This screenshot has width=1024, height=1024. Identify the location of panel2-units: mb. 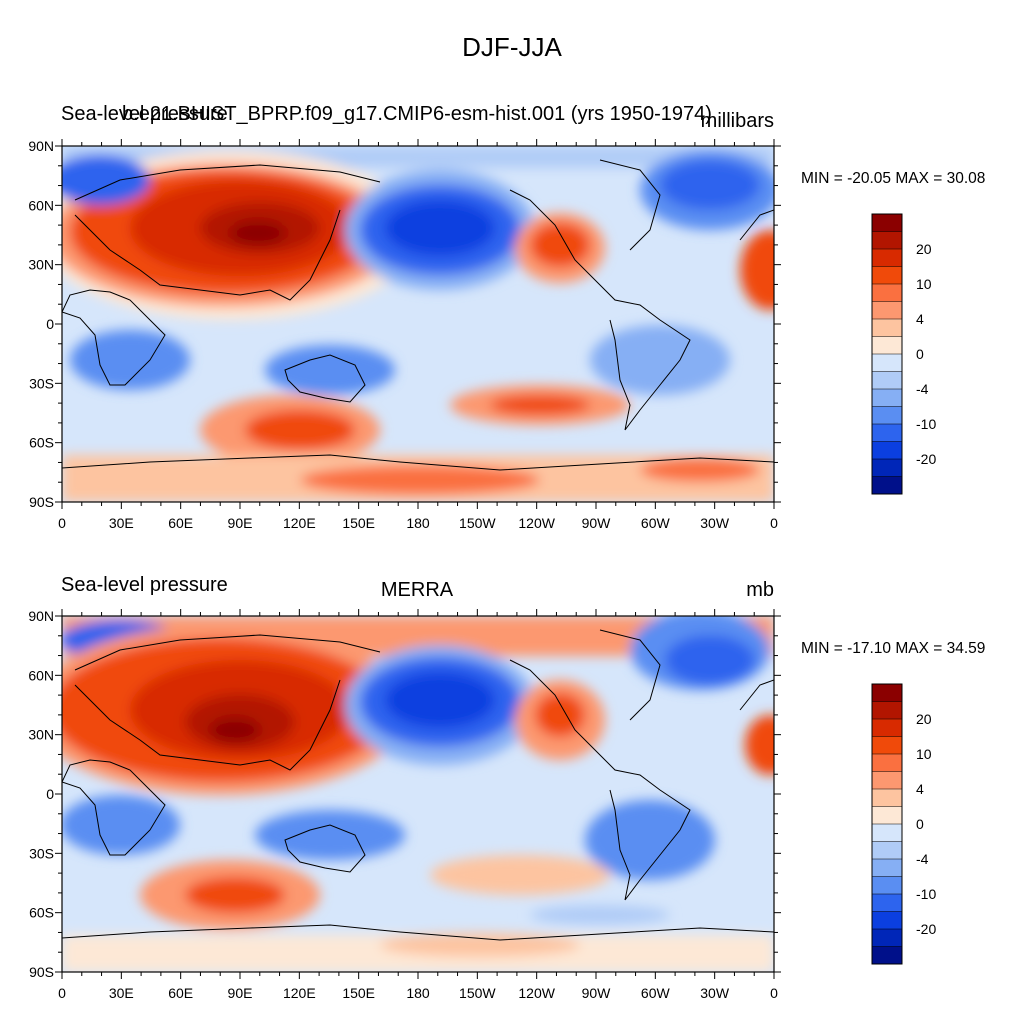
(760, 590).